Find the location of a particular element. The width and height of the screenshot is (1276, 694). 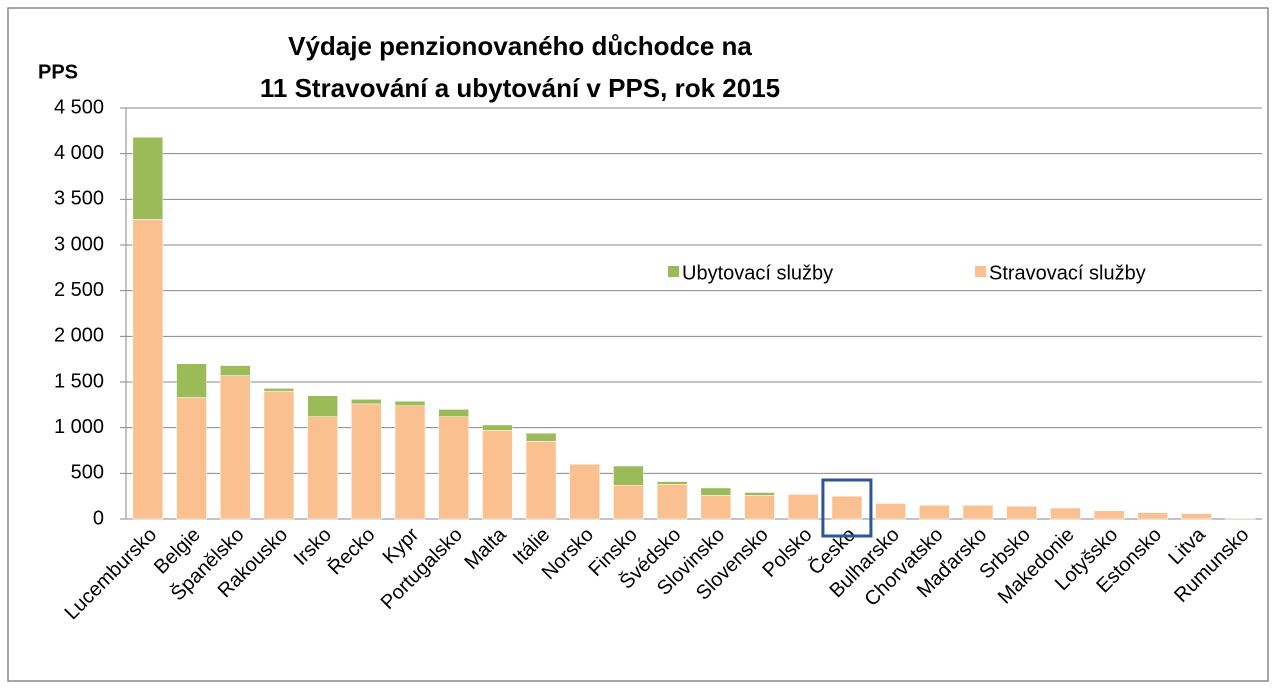

legend-label: Ubytovací služby is located at coordinates (757, 273).